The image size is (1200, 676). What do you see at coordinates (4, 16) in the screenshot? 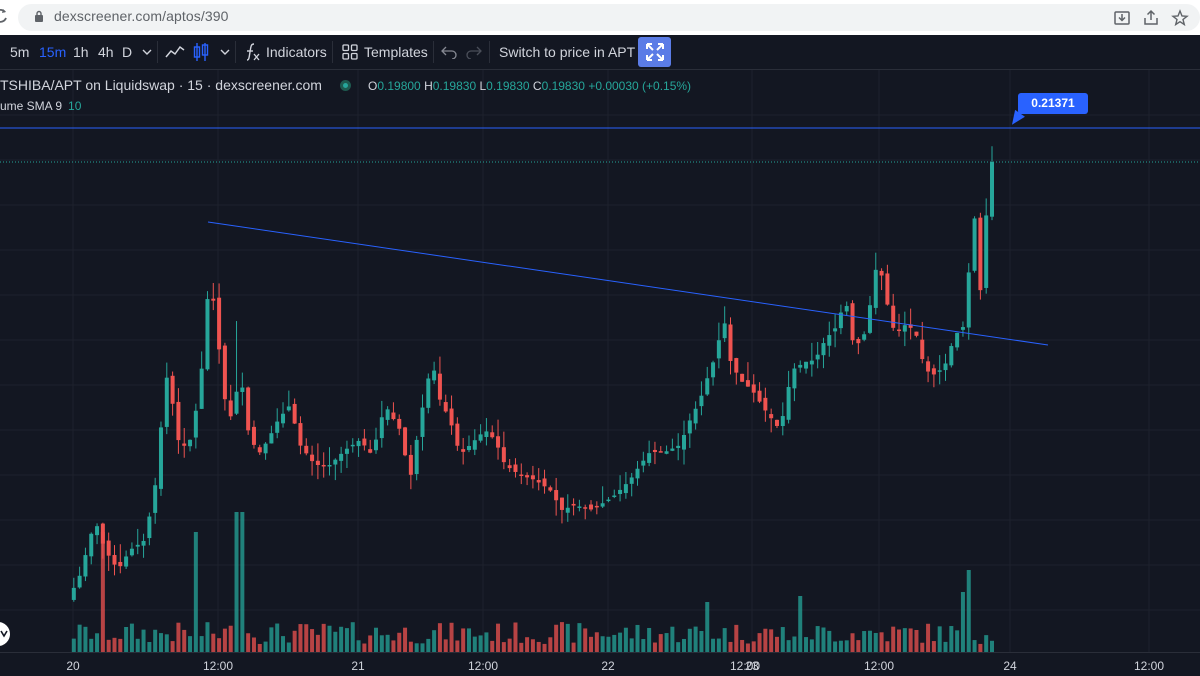
I see `reload-icon` at bounding box center [4, 16].